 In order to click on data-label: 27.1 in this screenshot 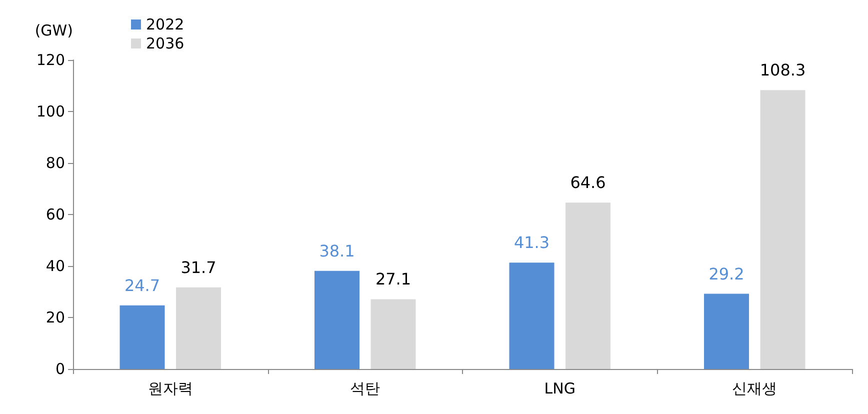, I will do `click(393, 279)`.